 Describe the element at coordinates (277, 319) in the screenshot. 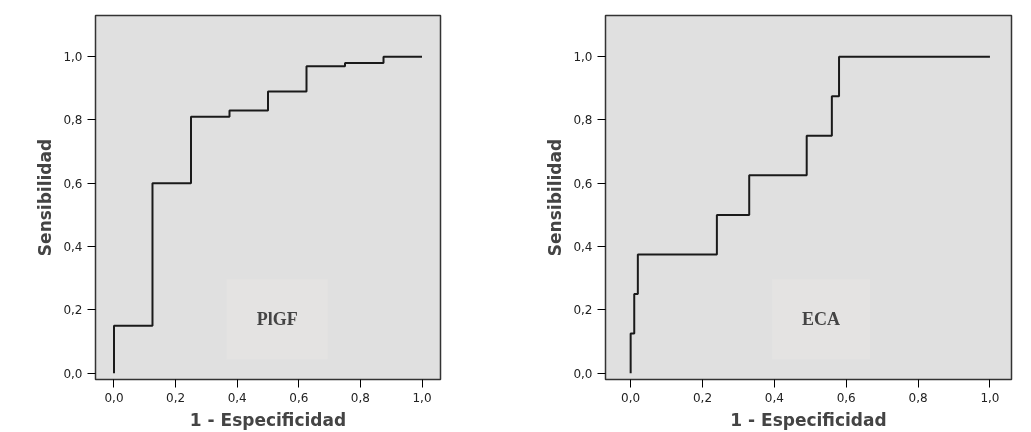

I see `annotation: PlGF` at that location.